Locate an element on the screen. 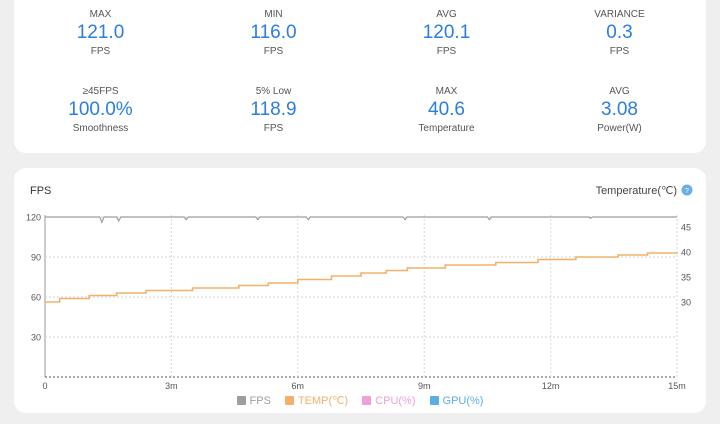  stat-value: 40.6 is located at coordinates (446, 109).